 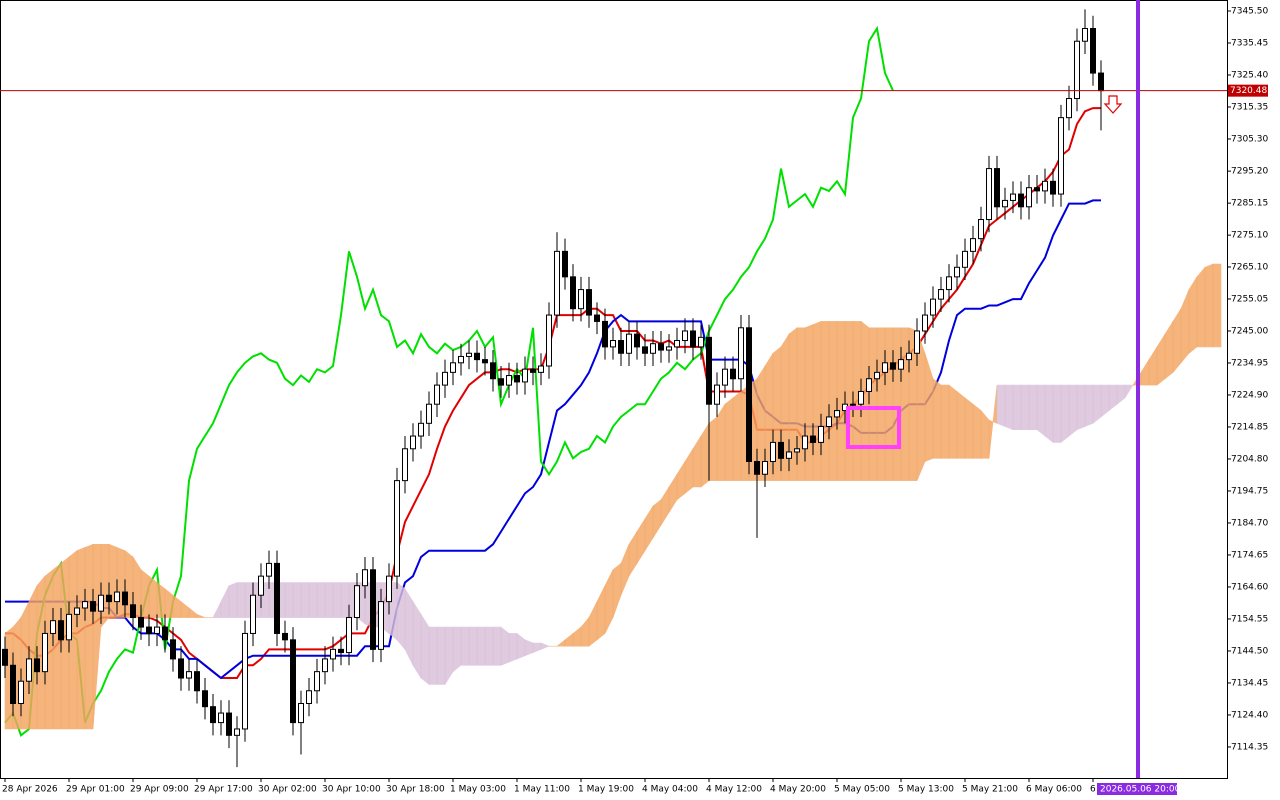 I want to click on y-tick-label: 7315.35, so click(x=1249, y=107).